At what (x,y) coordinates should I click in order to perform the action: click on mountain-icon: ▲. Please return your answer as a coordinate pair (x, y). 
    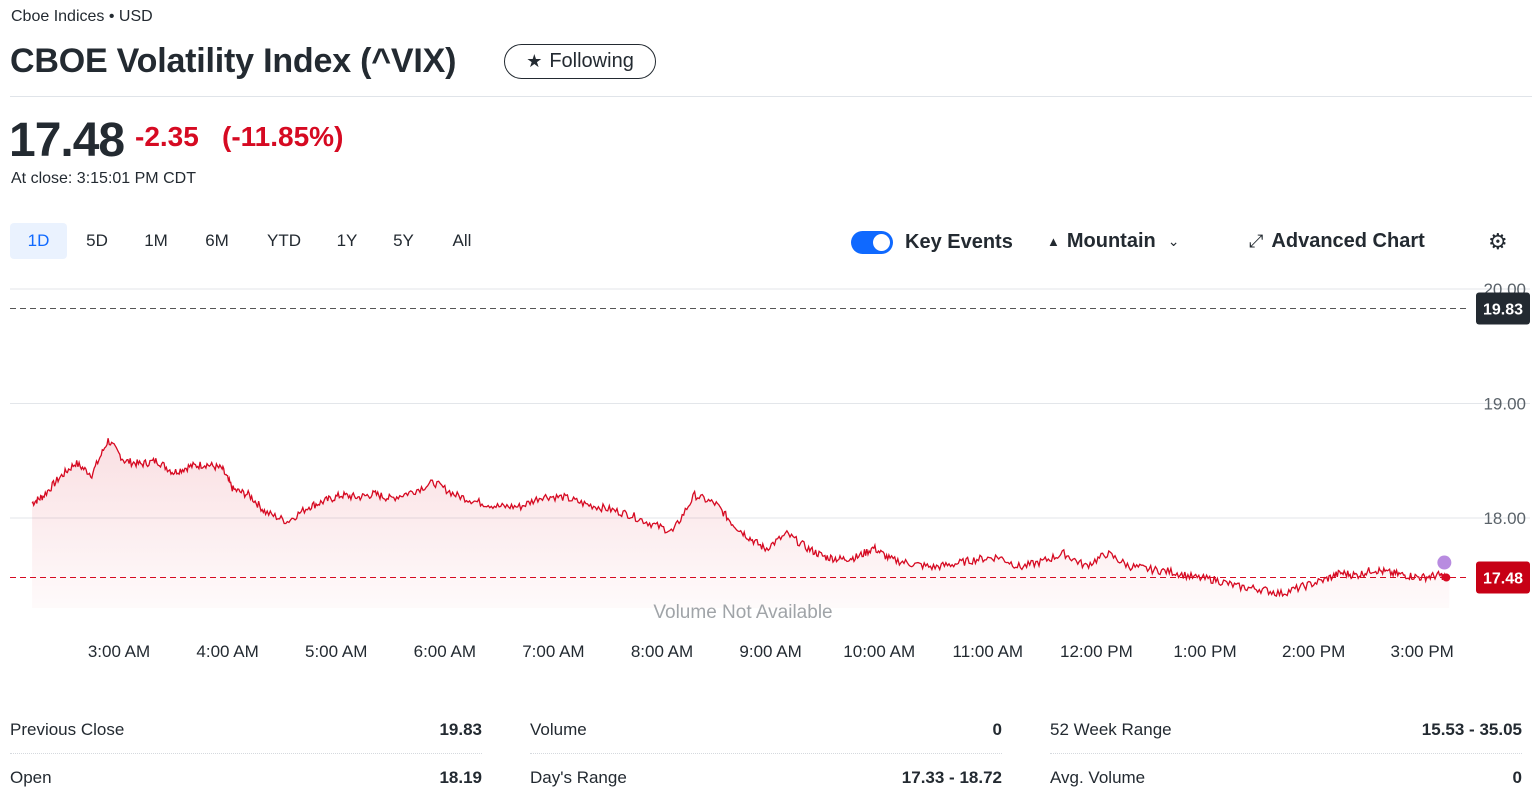
    Looking at the image, I should click on (1053, 241).